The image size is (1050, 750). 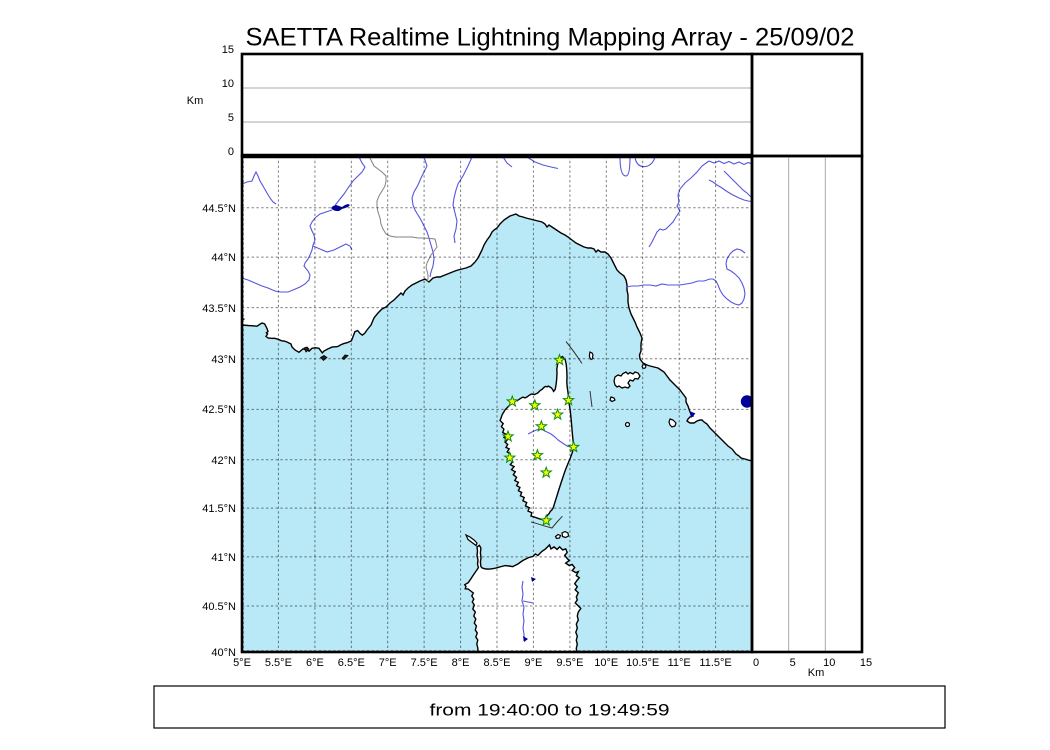 What do you see at coordinates (278, 663) in the screenshot?
I see `svg-text: 5.5°E` at bounding box center [278, 663].